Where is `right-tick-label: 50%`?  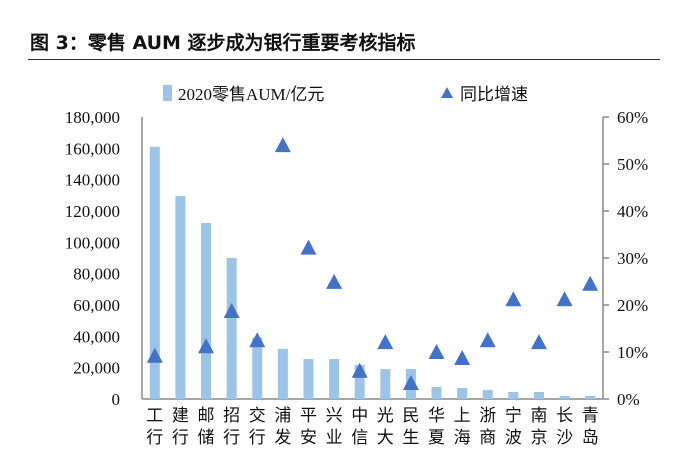
right-tick-label: 50% is located at coordinates (632, 164).